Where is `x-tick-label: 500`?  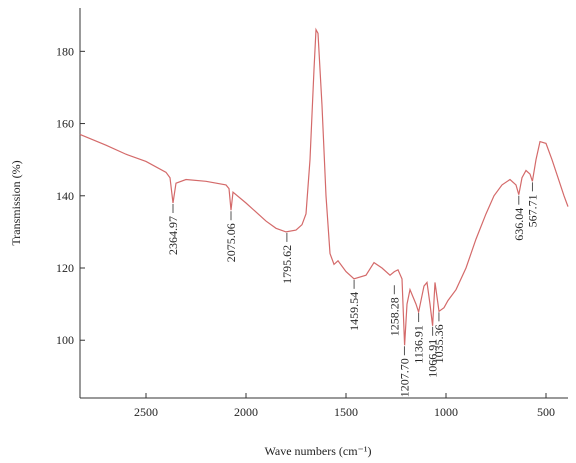 x-tick-label: 500 is located at coordinates (546, 412).